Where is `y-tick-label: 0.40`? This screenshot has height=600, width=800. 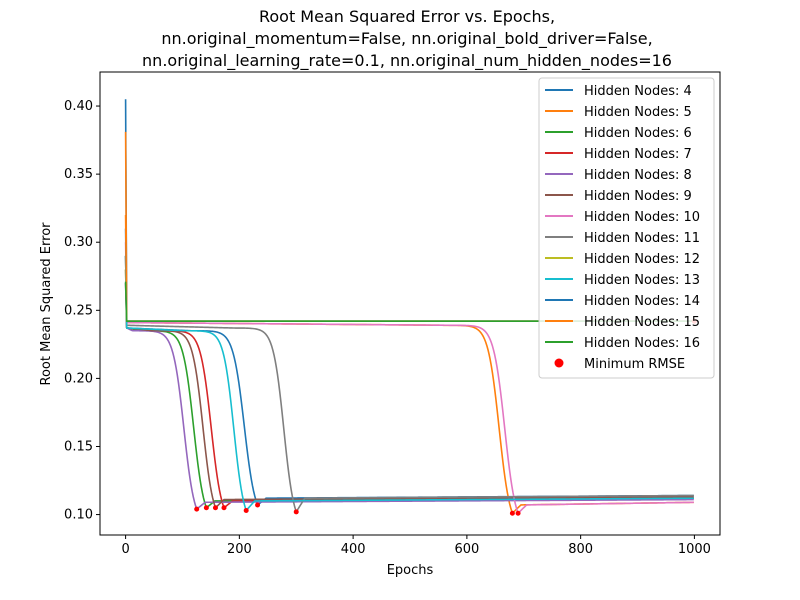
y-tick-label: 0.40 is located at coordinates (78, 106).